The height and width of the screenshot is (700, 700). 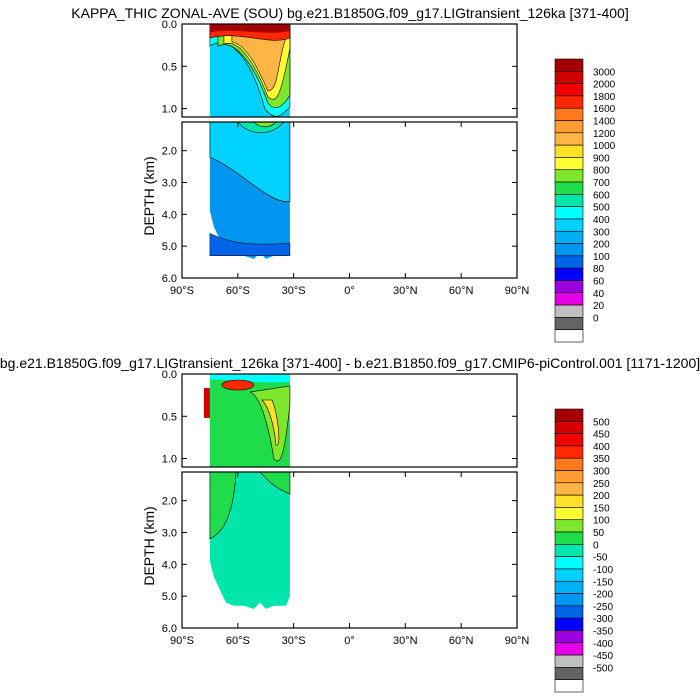 What do you see at coordinates (169, 629) in the screenshot?
I see `y-tick-label: 6.0` at bounding box center [169, 629].